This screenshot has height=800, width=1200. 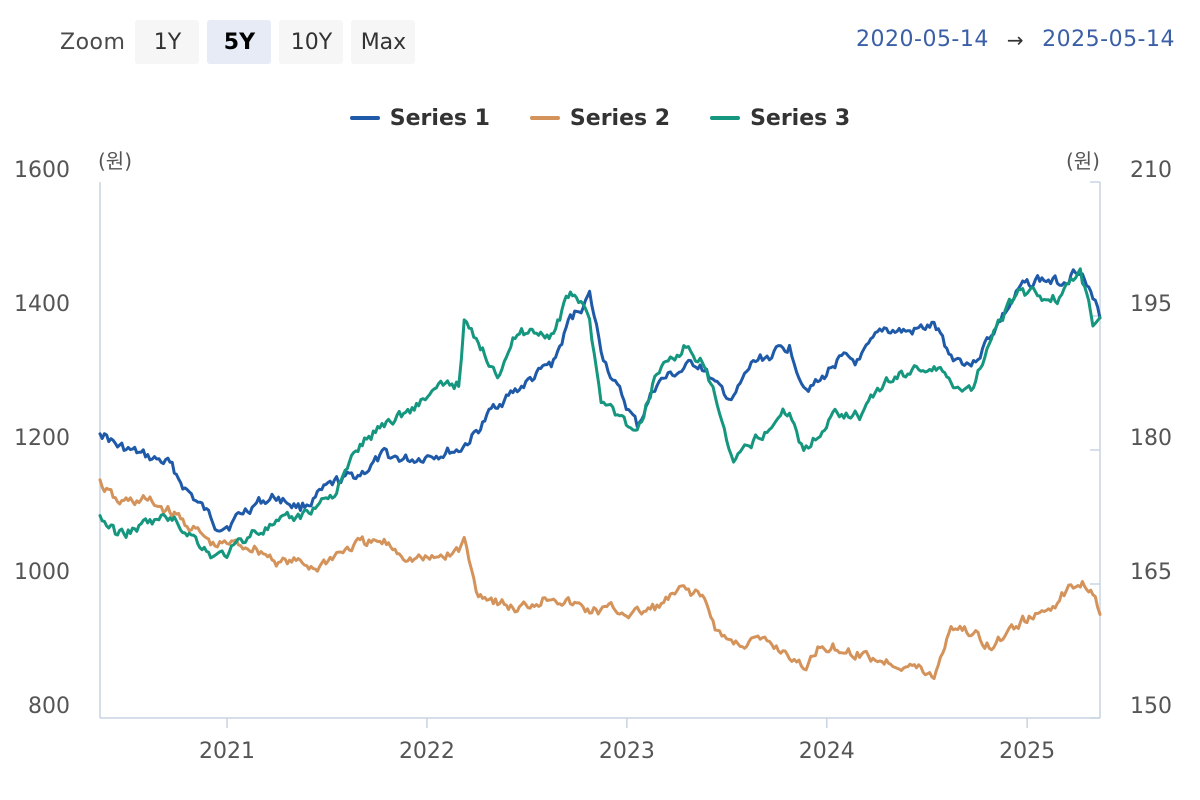 I want to click on legend-label-series-2: Series 2, so click(x=620, y=118).